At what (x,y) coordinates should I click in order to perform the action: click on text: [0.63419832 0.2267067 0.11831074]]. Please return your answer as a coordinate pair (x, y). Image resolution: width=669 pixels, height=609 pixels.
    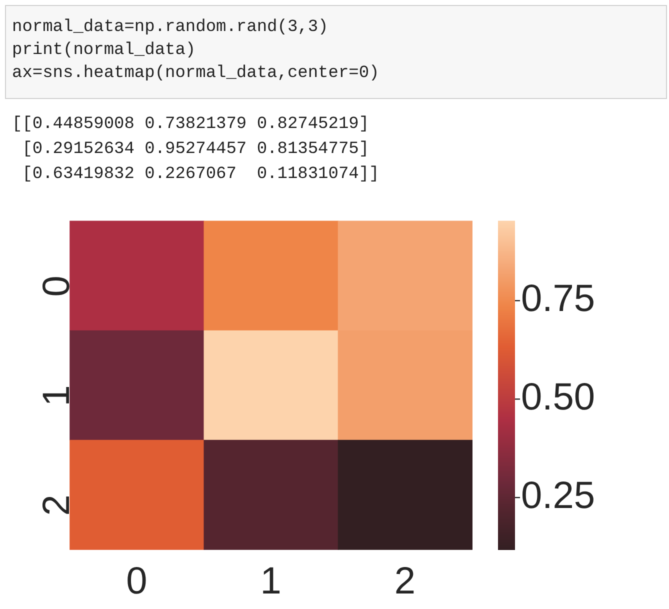
    Looking at the image, I should click on (200, 175).